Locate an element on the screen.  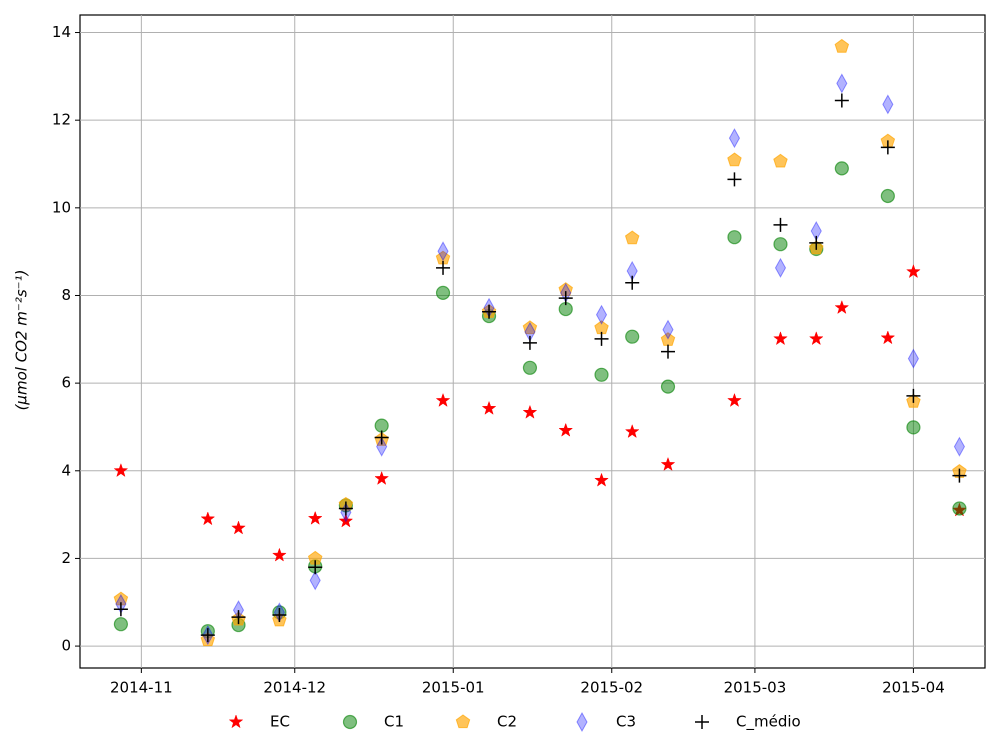
x-tick-label: 2014-11 is located at coordinates (141, 688).